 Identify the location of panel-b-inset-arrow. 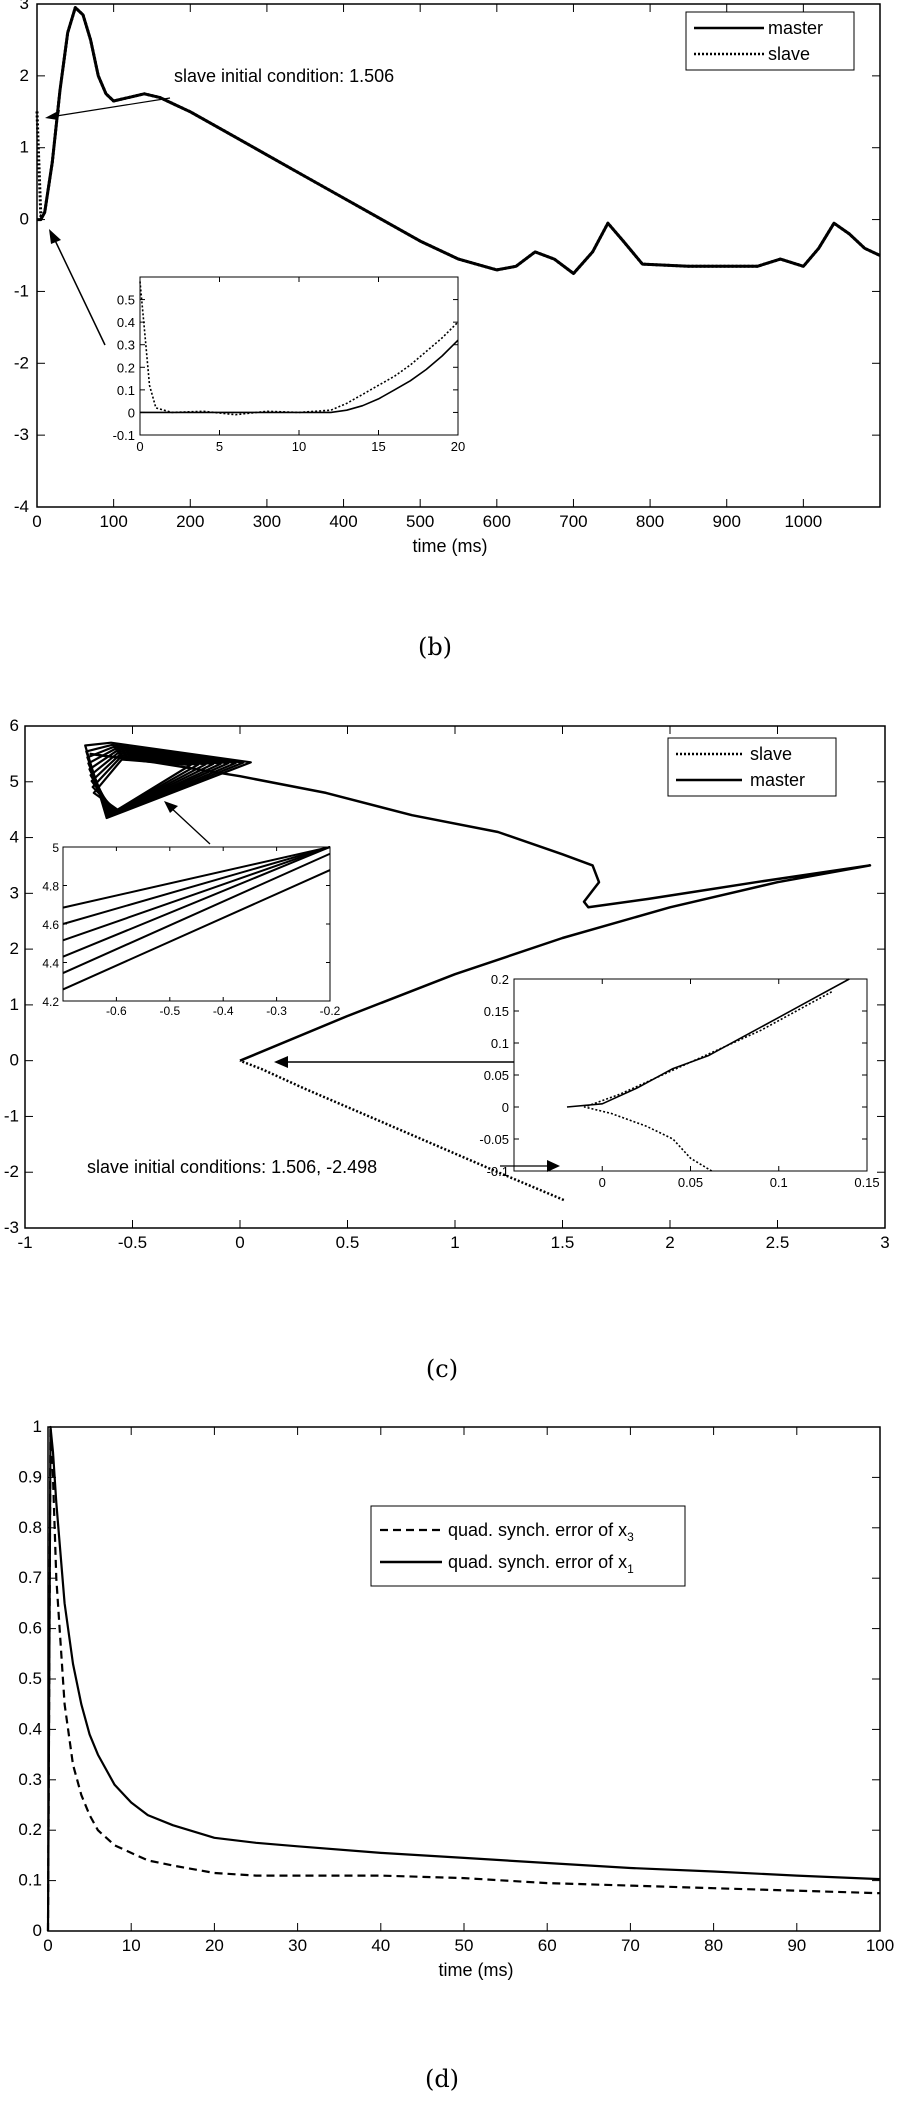
(78, 289).